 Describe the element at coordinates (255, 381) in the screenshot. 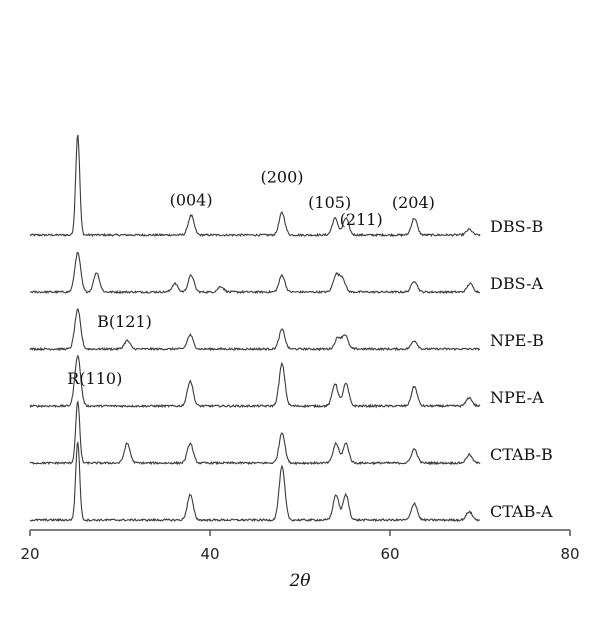

I see `series-trace-npe-a` at that location.